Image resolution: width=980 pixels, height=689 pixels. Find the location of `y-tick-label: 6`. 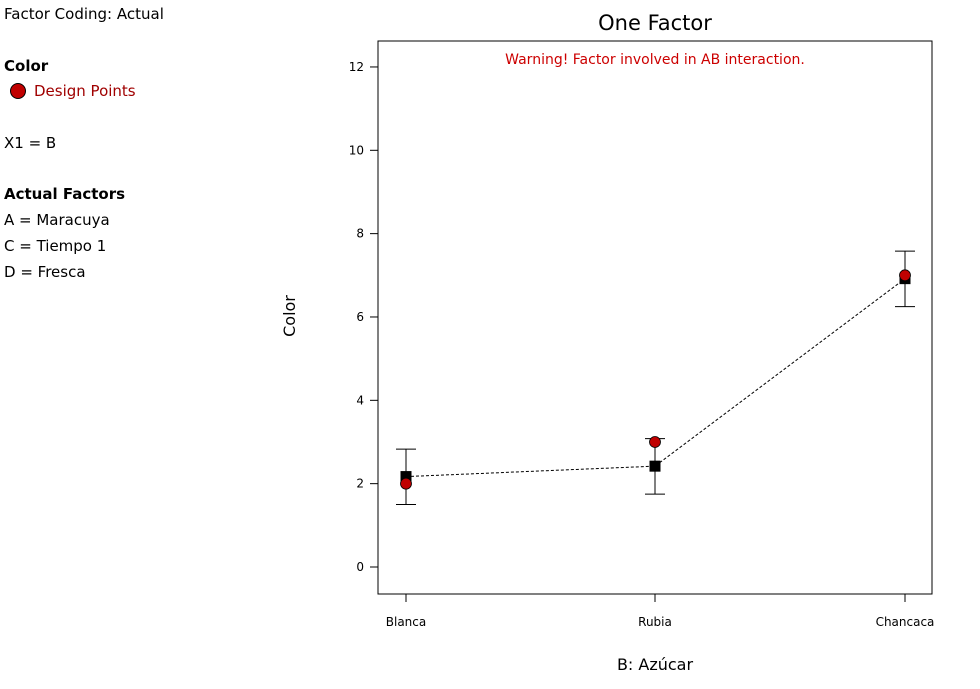

y-tick-label: 6 is located at coordinates (360, 317).